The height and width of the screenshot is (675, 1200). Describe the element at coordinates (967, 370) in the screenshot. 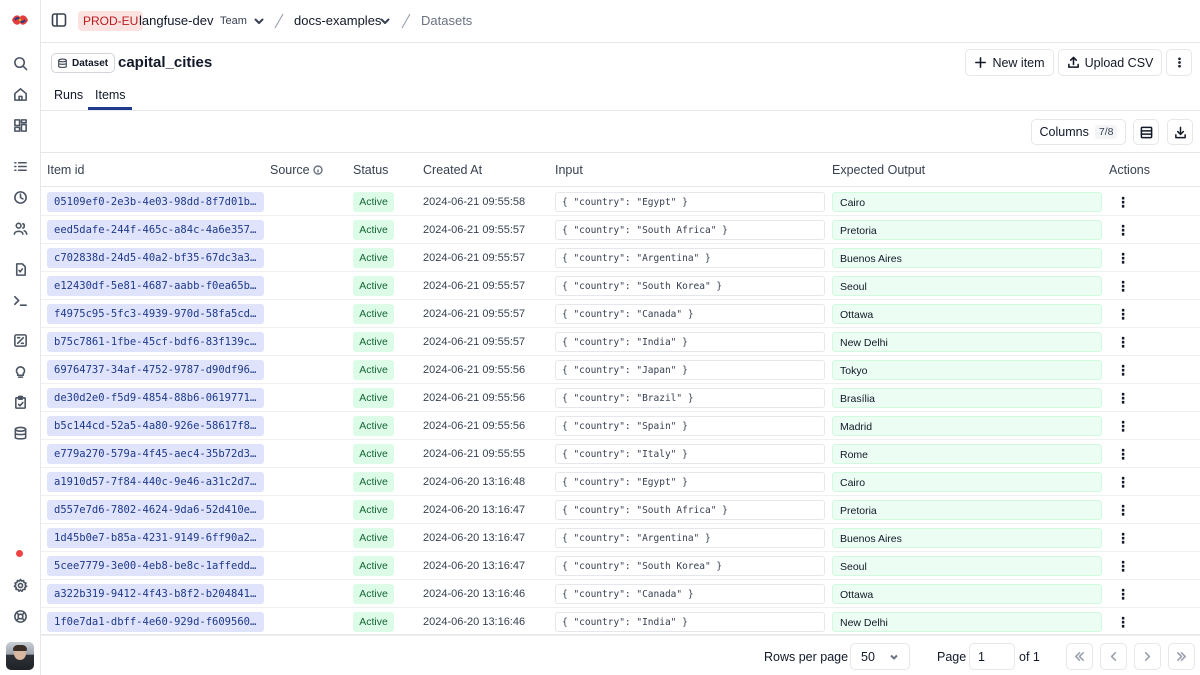

I see `expected-output-cell: Tokyo` at that location.